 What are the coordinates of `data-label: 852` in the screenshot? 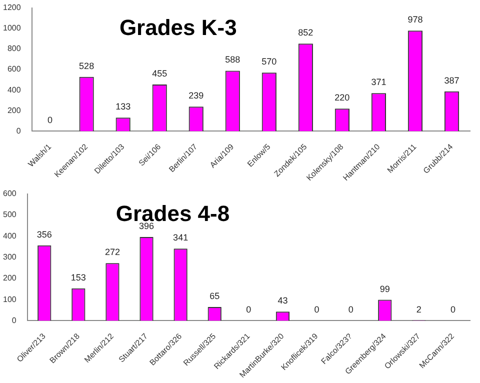 It's located at (306, 33).